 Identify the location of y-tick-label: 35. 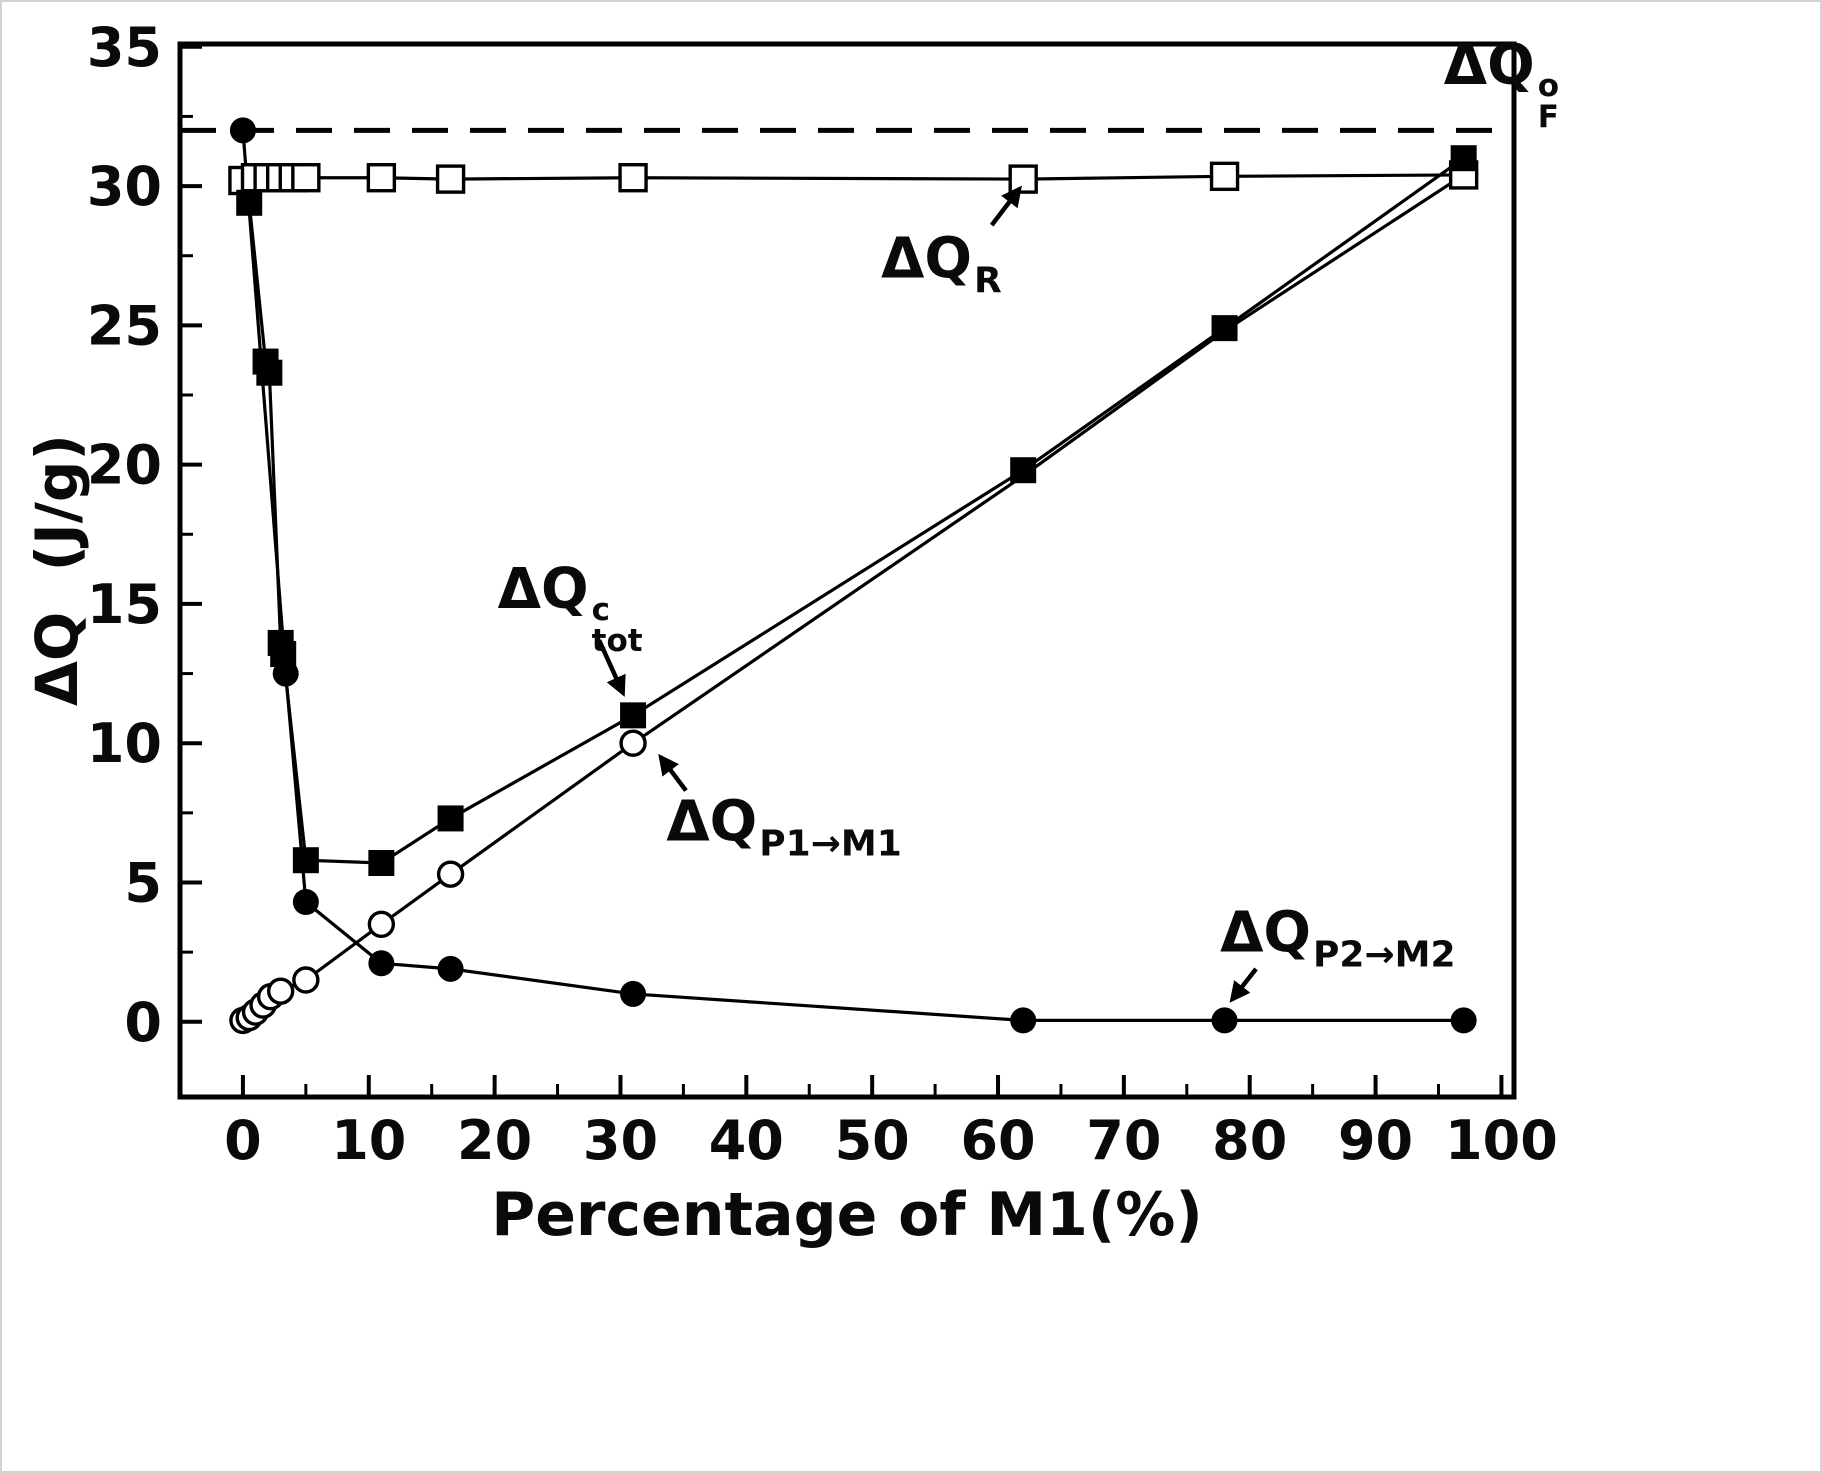
(124, 47).